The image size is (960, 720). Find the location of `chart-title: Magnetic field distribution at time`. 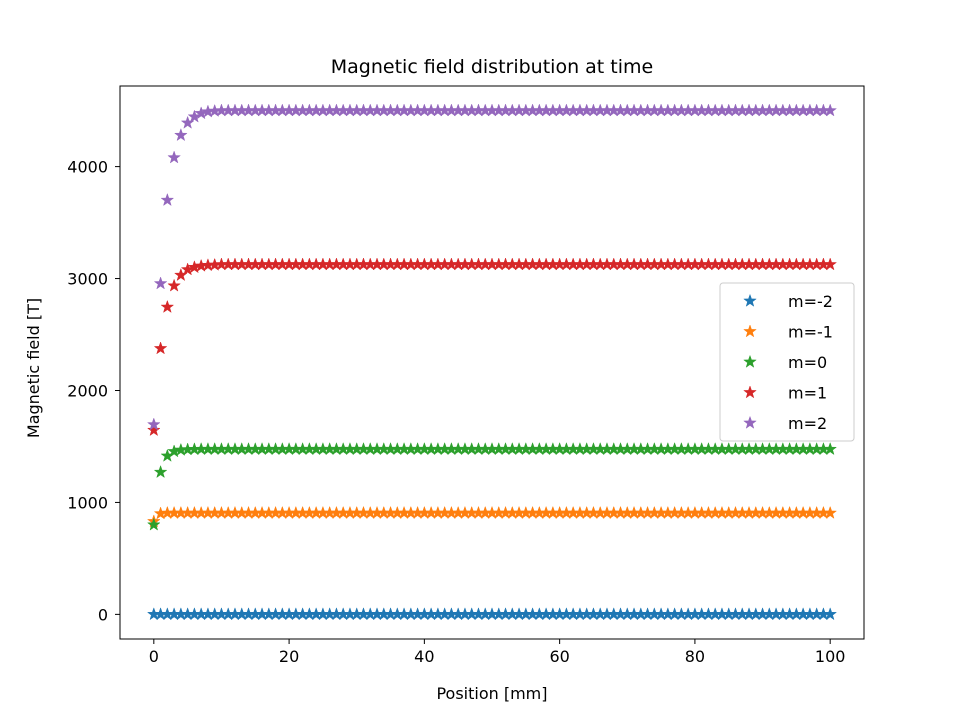

chart-title: Magnetic field distribution at time is located at coordinates (492, 67).